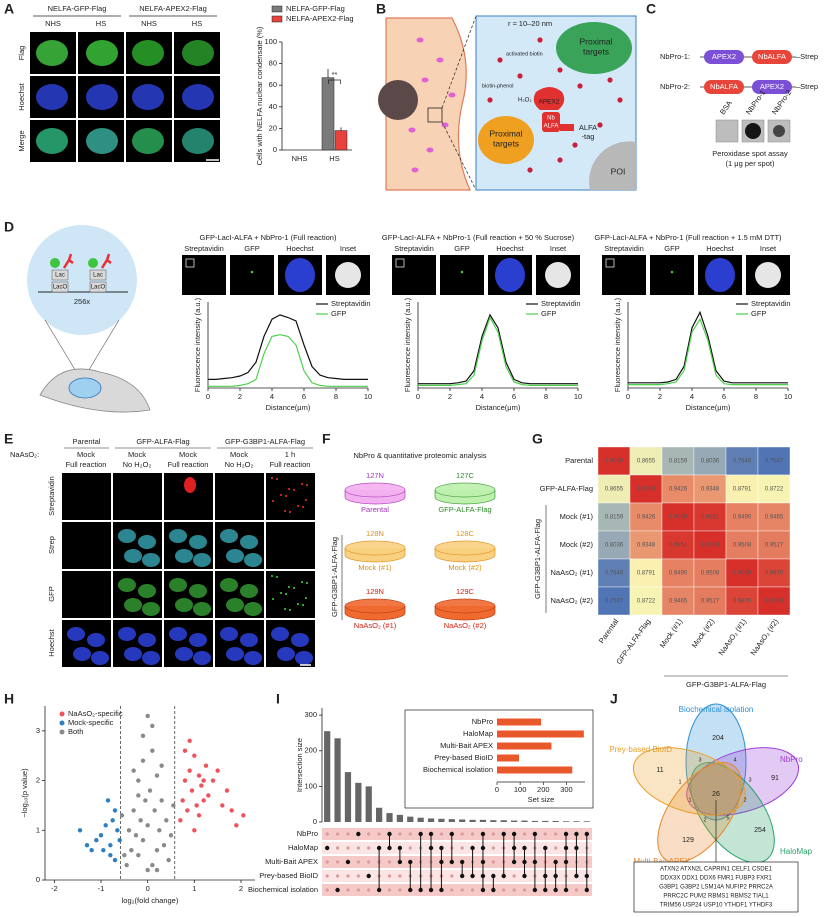 The width and height of the screenshot is (827, 917). Describe the element at coordinates (375, 475) in the screenshot. I see `disk-tag: 127N` at that location.